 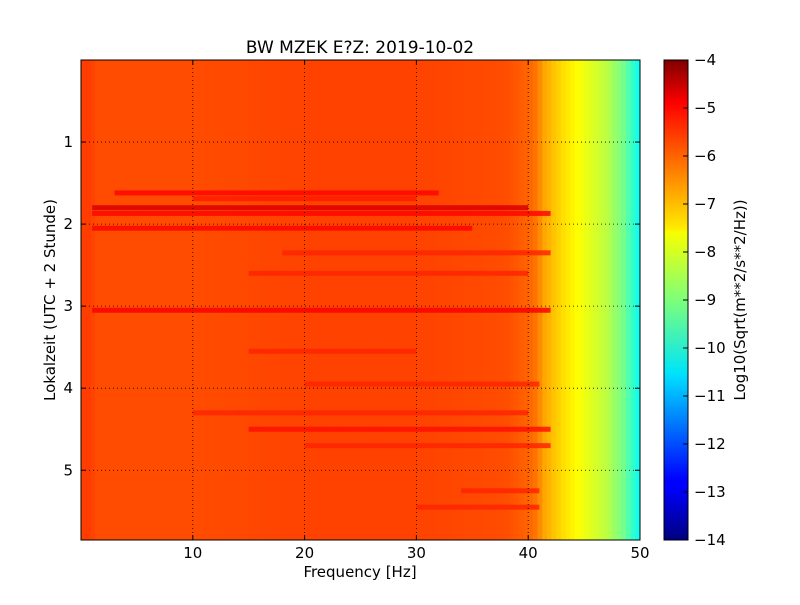 I want to click on y-tick-label: 3, so click(x=68, y=306).